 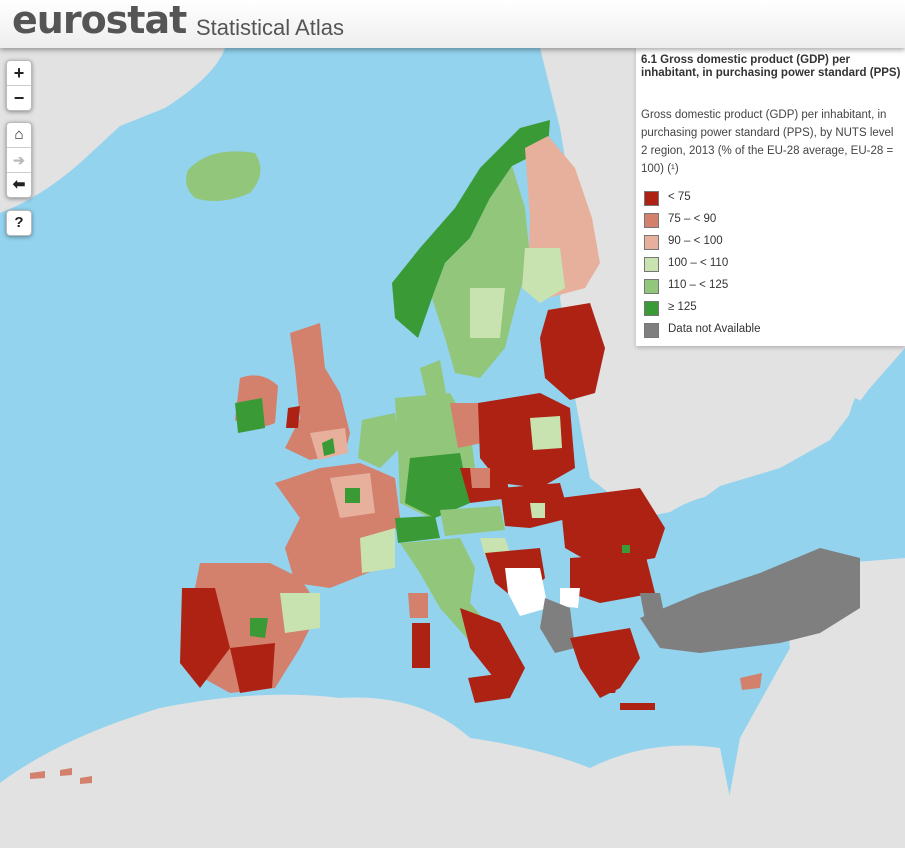 I want to click on italy-south-region, so click(x=492, y=653).